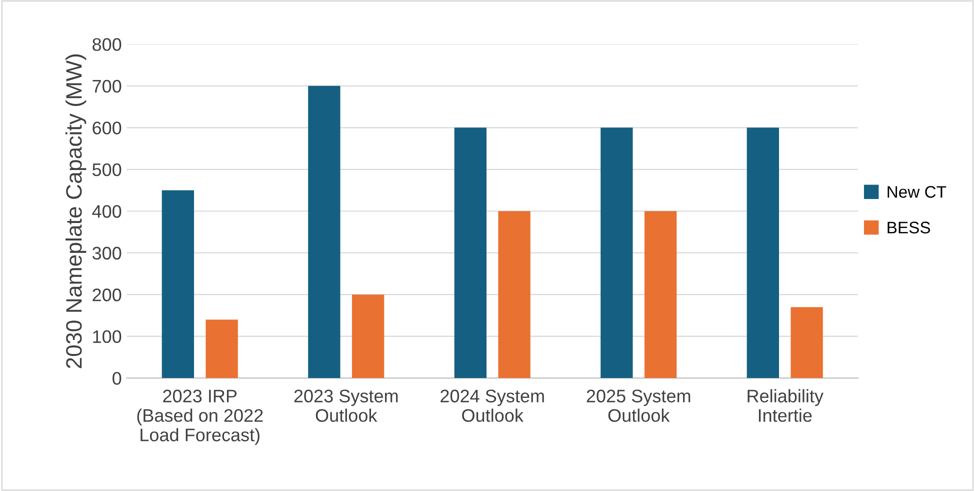 The height and width of the screenshot is (491, 975). What do you see at coordinates (638, 406) in the screenshot?
I see `x-tick-label: 2025 System Outlook` at bounding box center [638, 406].